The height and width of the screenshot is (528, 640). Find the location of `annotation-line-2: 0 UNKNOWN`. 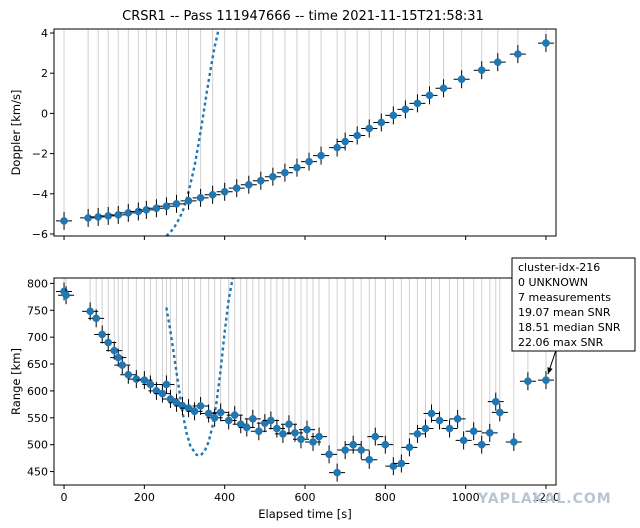

annotation-line-2: 0 UNKNOWN is located at coordinates (553, 282).